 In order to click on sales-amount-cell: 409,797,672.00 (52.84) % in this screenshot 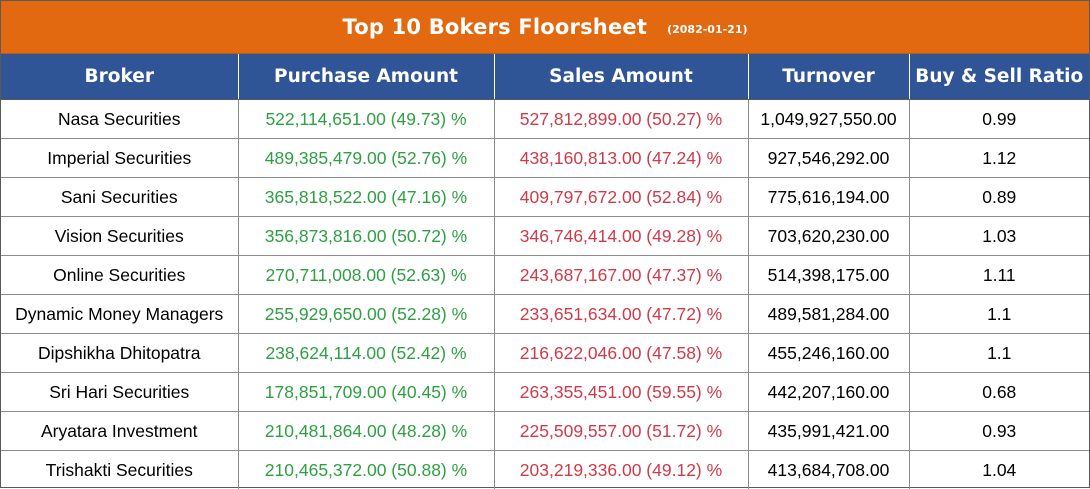, I will do `click(621, 197)`.